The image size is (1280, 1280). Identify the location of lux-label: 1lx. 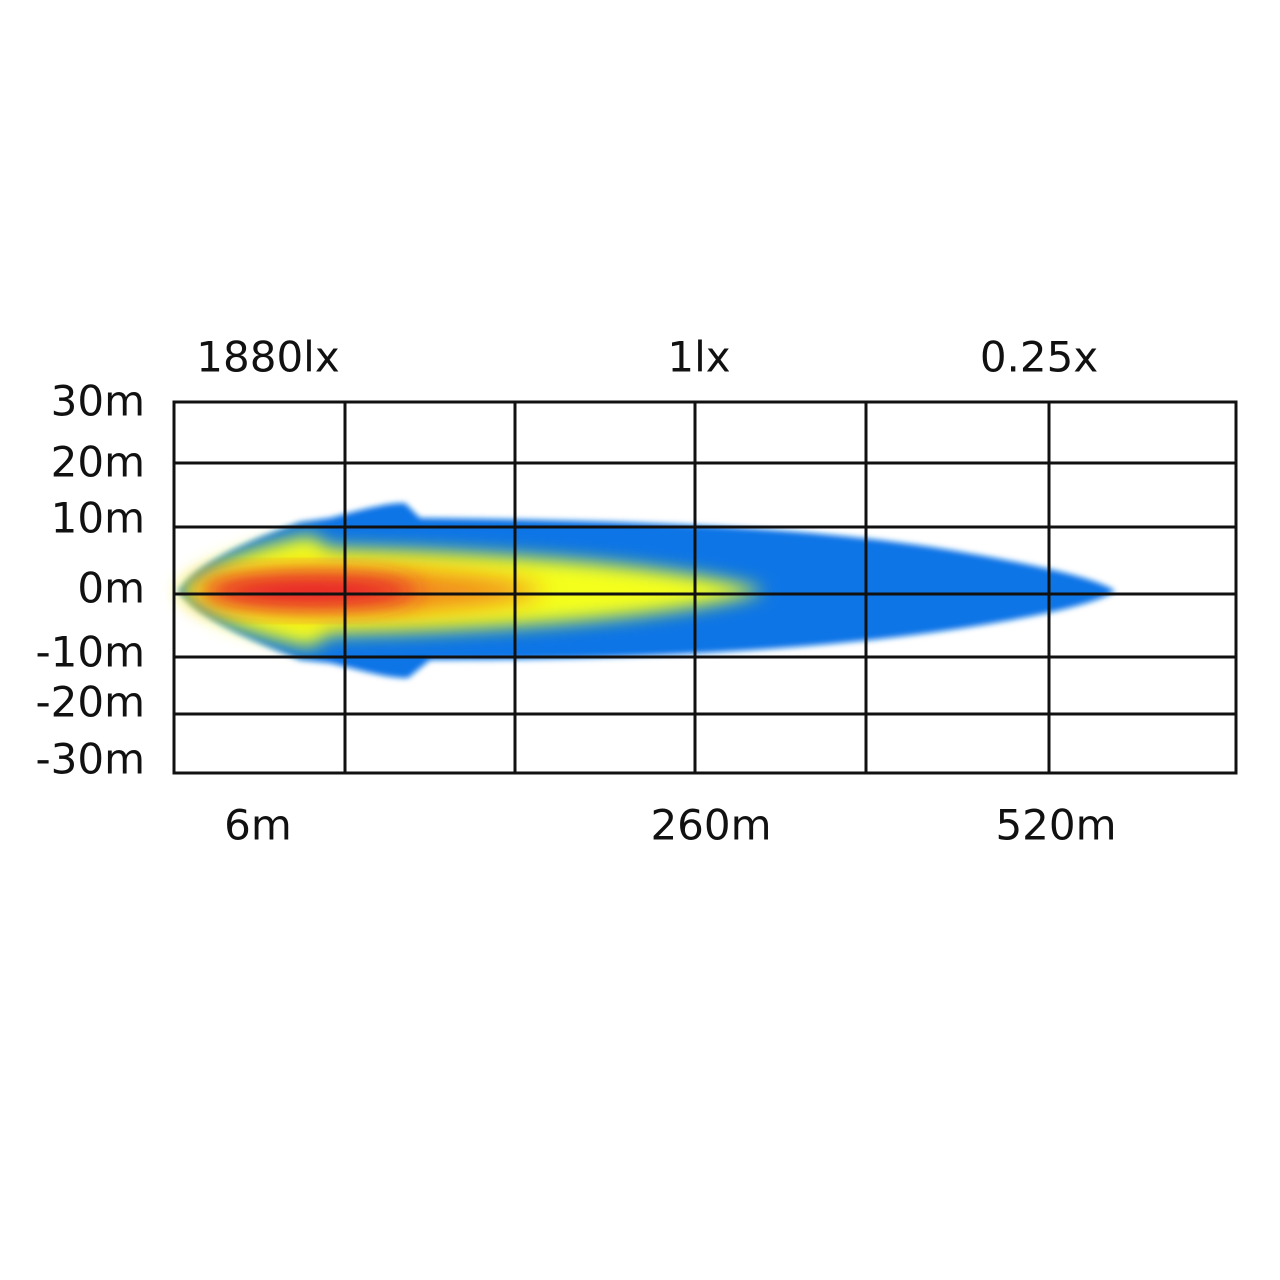
(698, 357).